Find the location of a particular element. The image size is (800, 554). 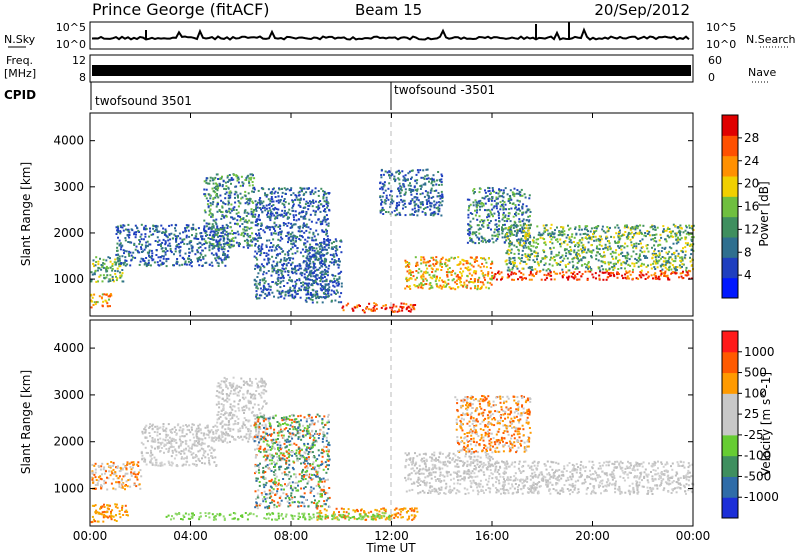

noise-tick-top-left: 10^5 is located at coordinates (71, 27).